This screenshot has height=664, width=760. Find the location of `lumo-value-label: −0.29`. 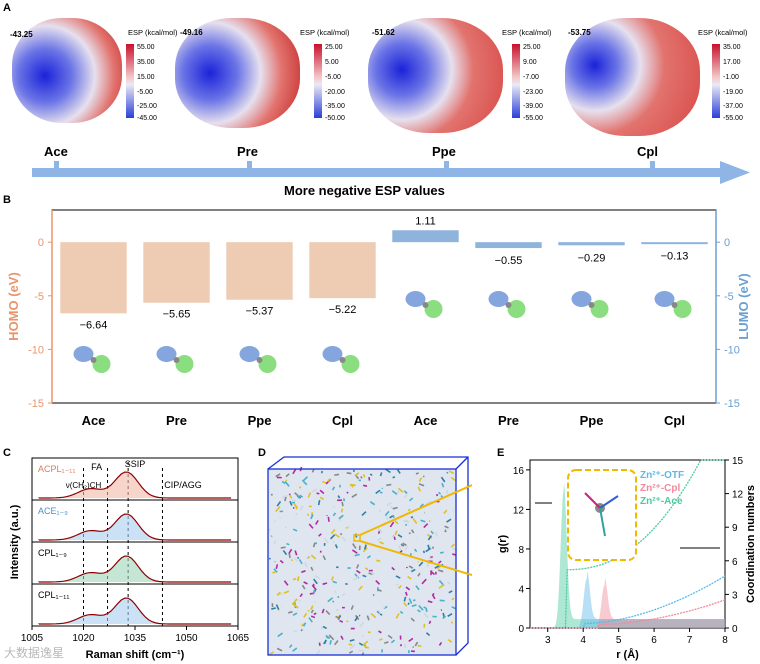

lumo-value-label: −0.29 is located at coordinates (592, 258).